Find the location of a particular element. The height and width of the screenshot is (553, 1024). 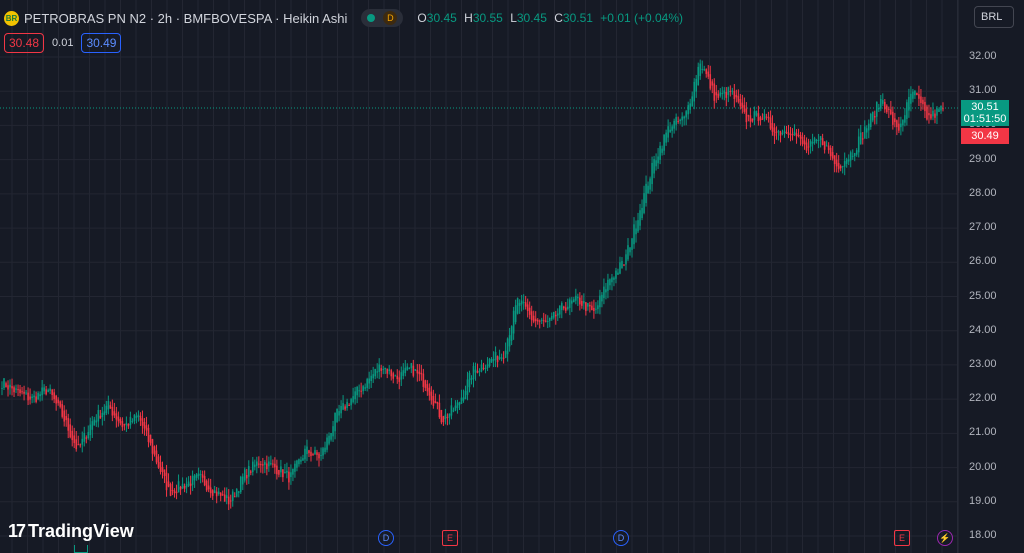

trade-panel: 30.48 0.01 30.49 is located at coordinates (63, 43).